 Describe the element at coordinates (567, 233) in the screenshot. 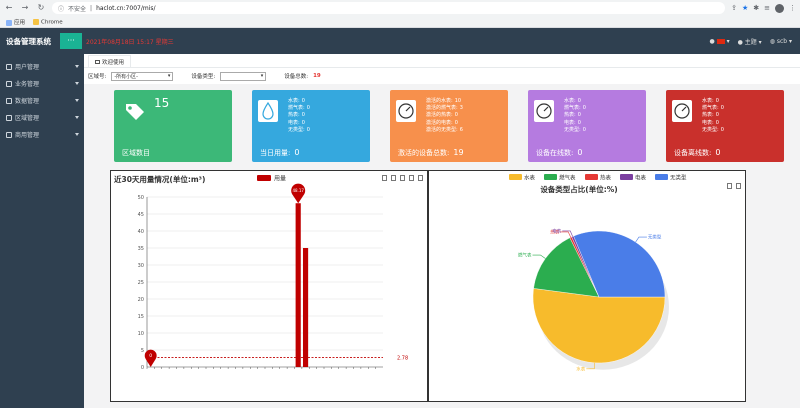

I see `pie-label-line` at that location.